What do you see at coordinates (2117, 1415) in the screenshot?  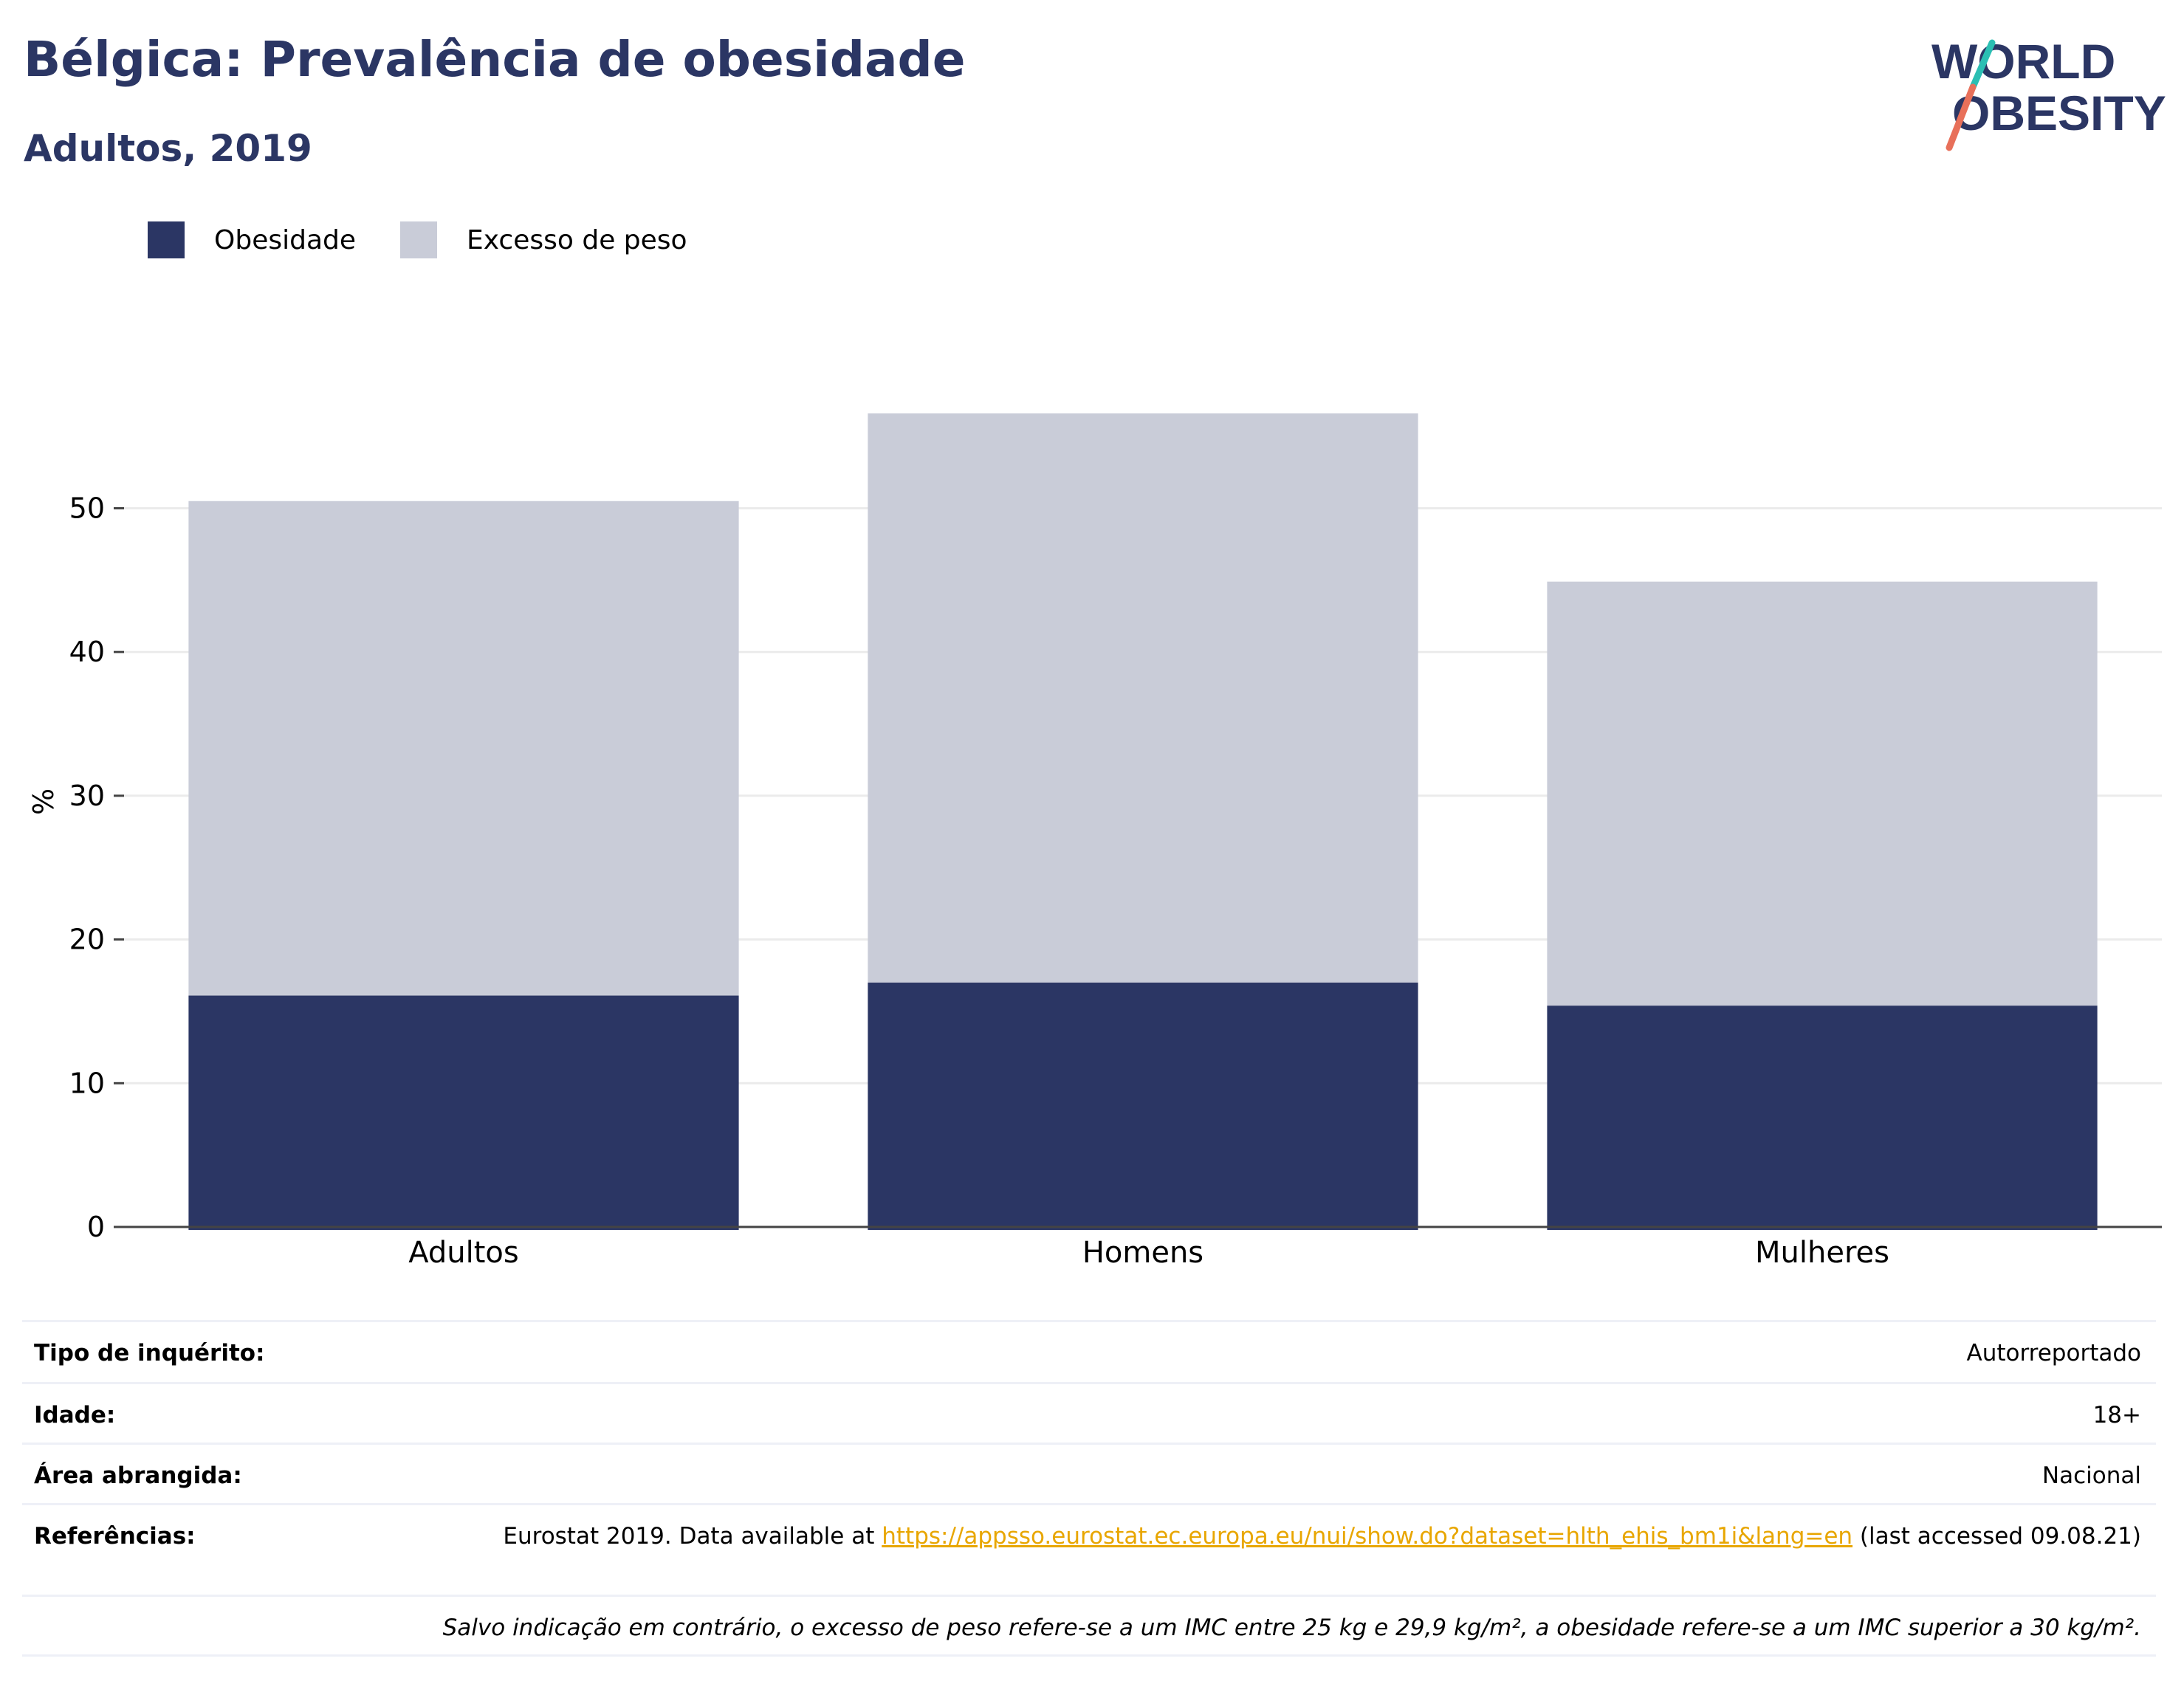 I see `meta-value: 18+` at bounding box center [2117, 1415].